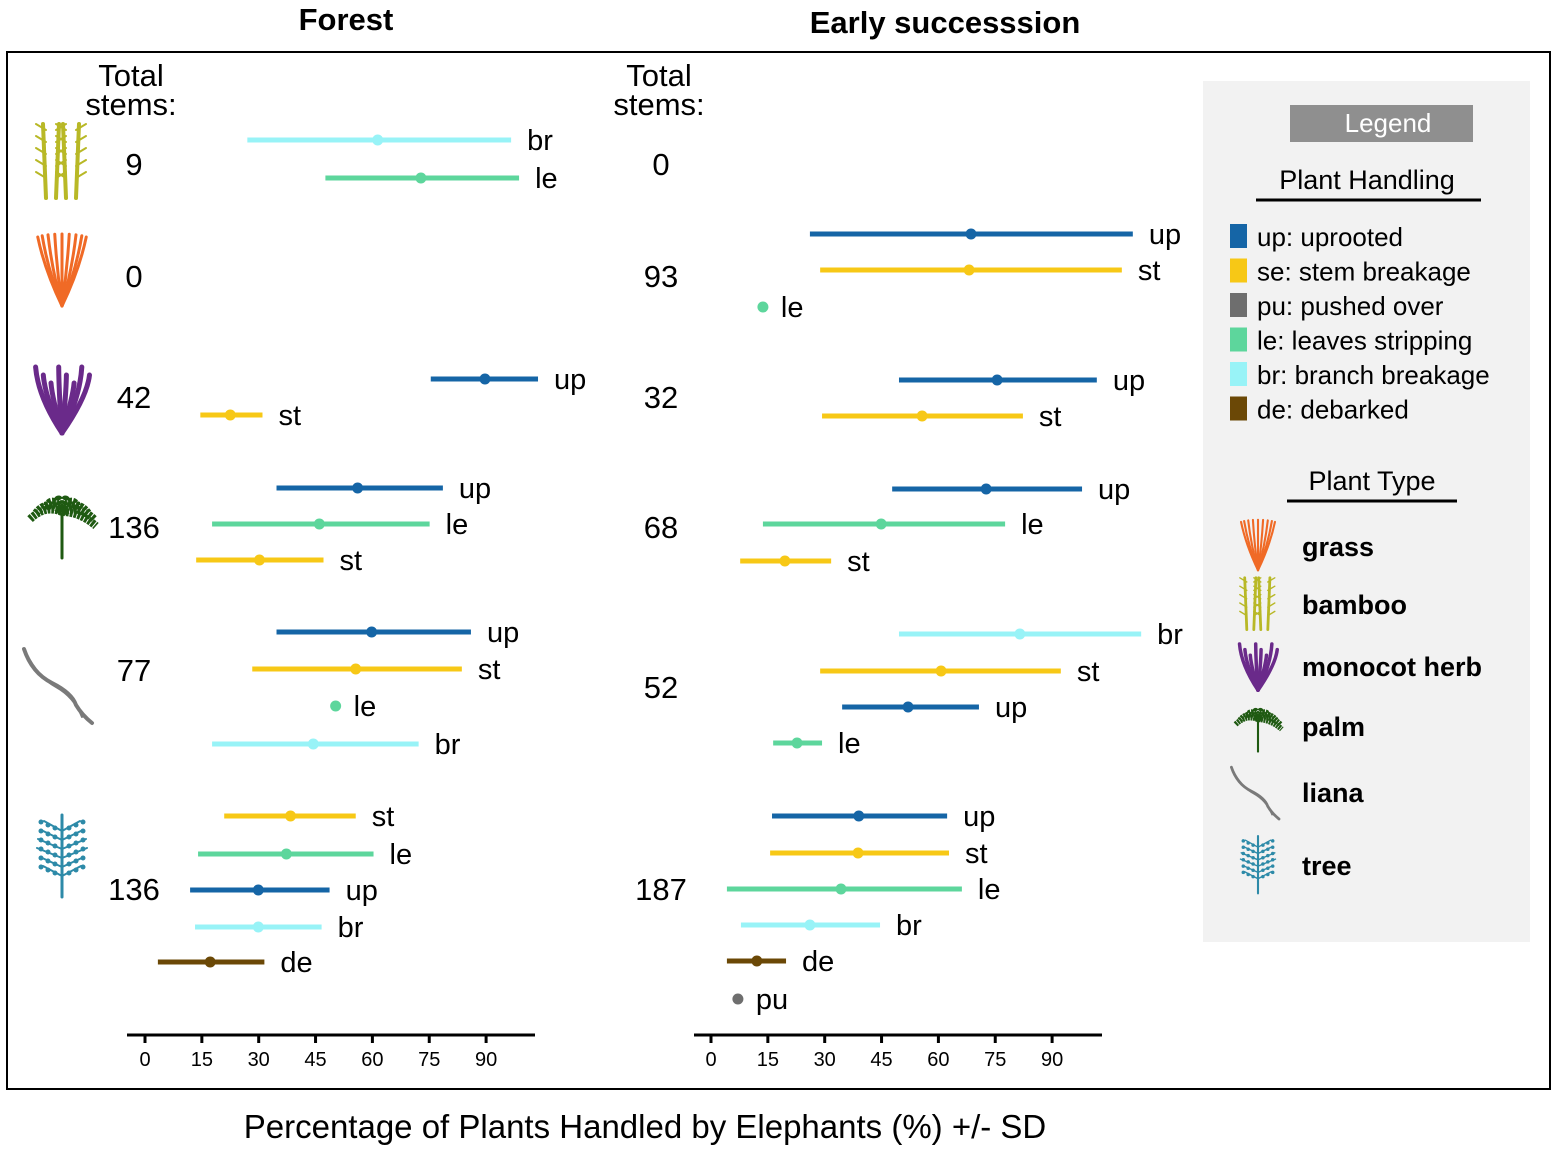 The width and height of the screenshot is (1555, 1149). Describe the element at coordinates (134, 670) in the screenshot. I see `total-stems-value: 77` at that location.